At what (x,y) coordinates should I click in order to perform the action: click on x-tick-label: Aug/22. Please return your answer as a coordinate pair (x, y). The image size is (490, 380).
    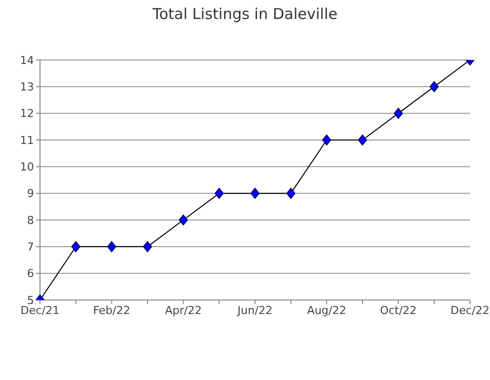
    Looking at the image, I should click on (326, 310).